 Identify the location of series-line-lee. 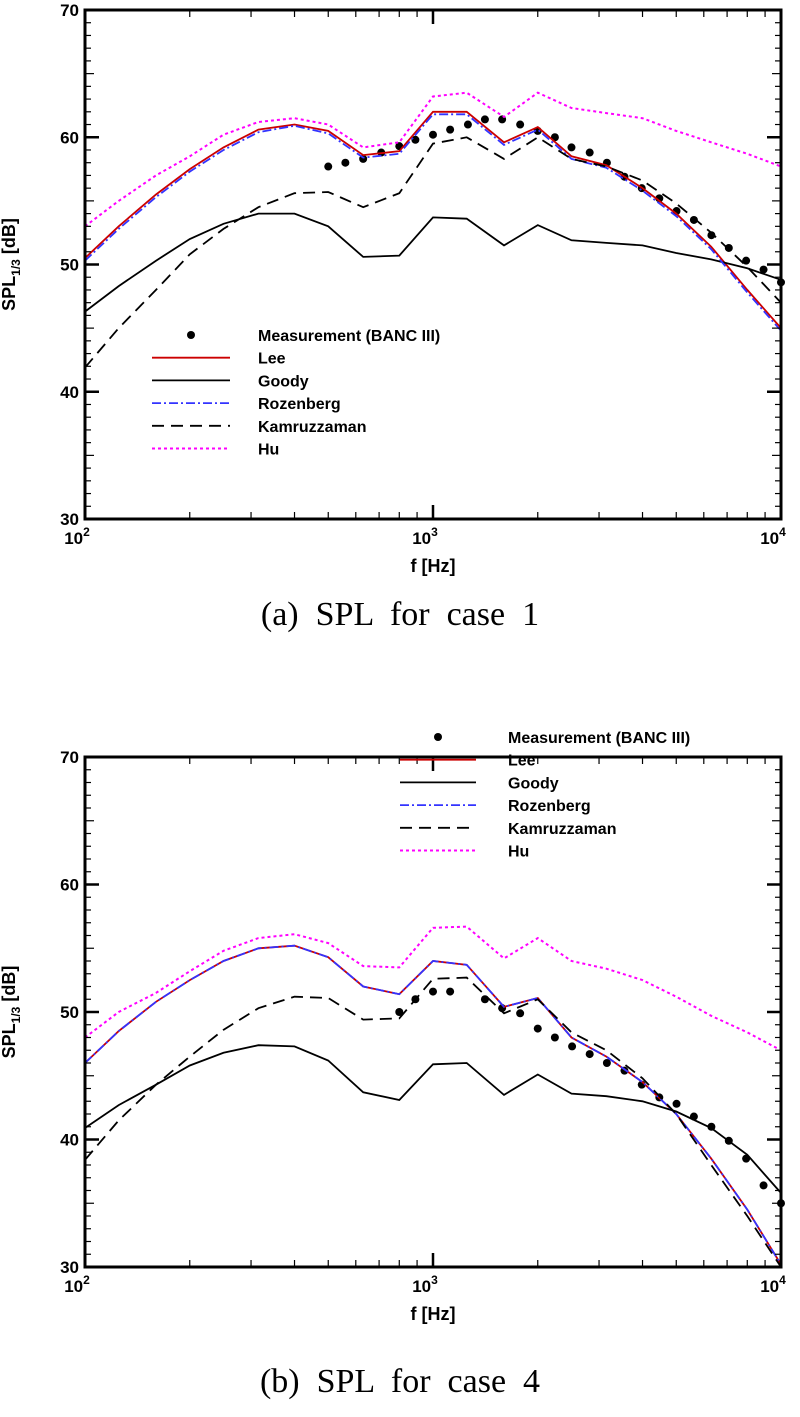
(433, 219).